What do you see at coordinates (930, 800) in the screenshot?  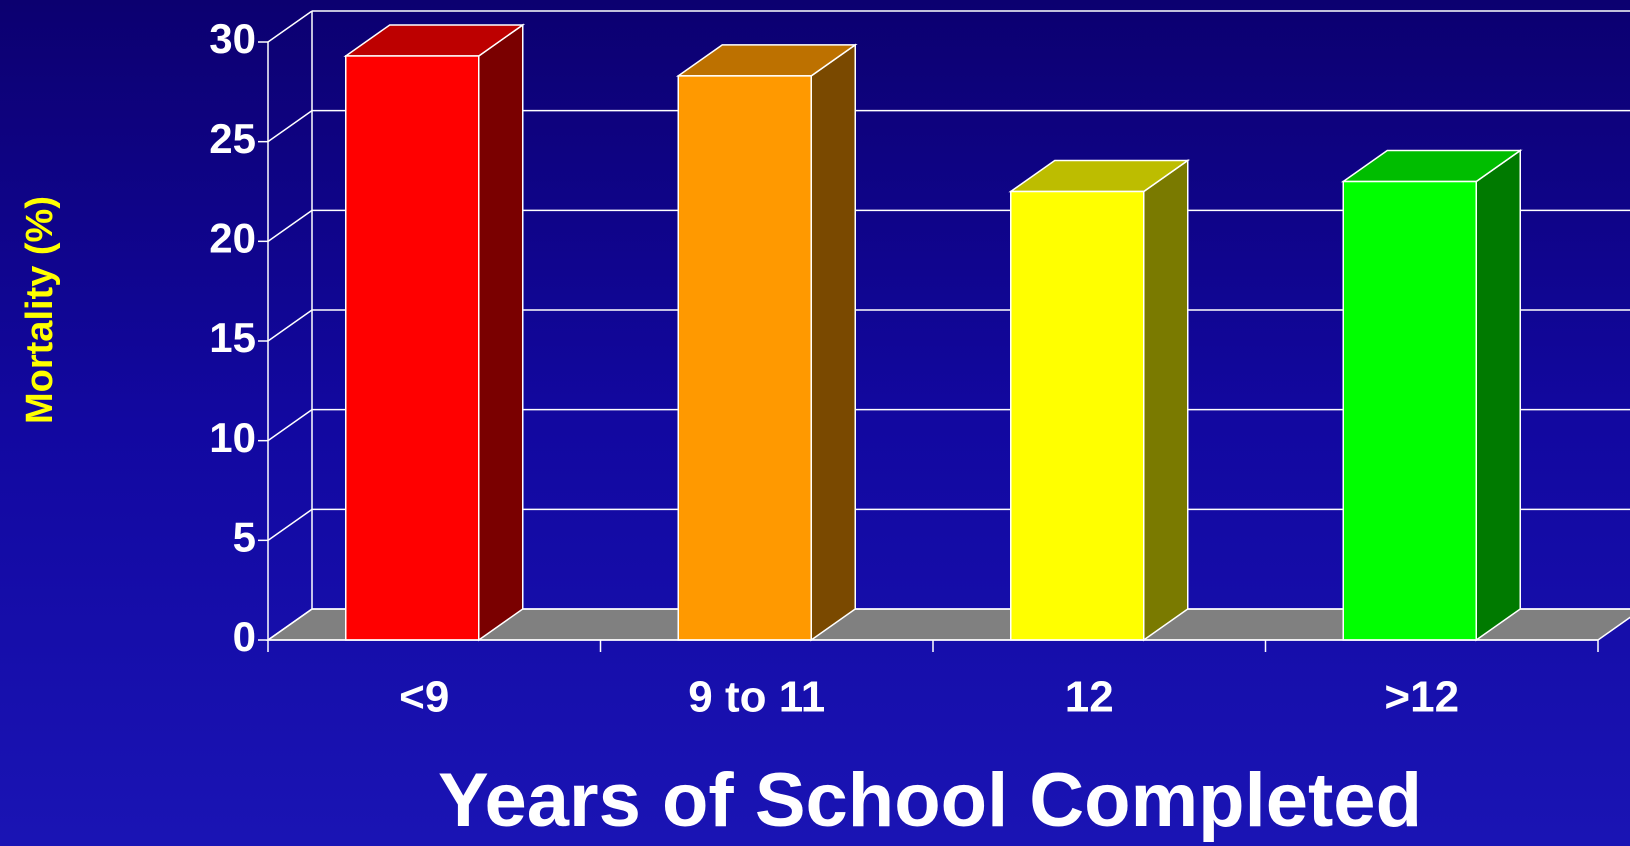 I see `x-axis-label: Years of School Completed` at bounding box center [930, 800].